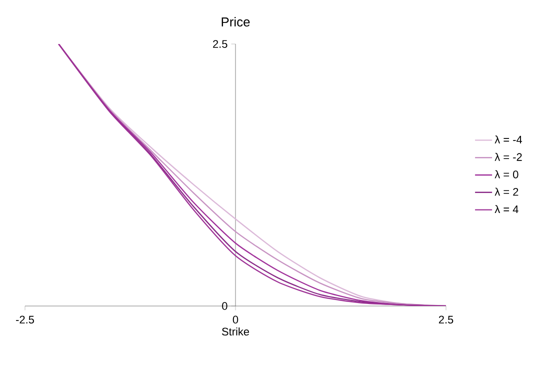 Image resolution: width=548 pixels, height=366 pixels. Describe the element at coordinates (236, 22) in the screenshot. I see `chart-title: Price` at that location.